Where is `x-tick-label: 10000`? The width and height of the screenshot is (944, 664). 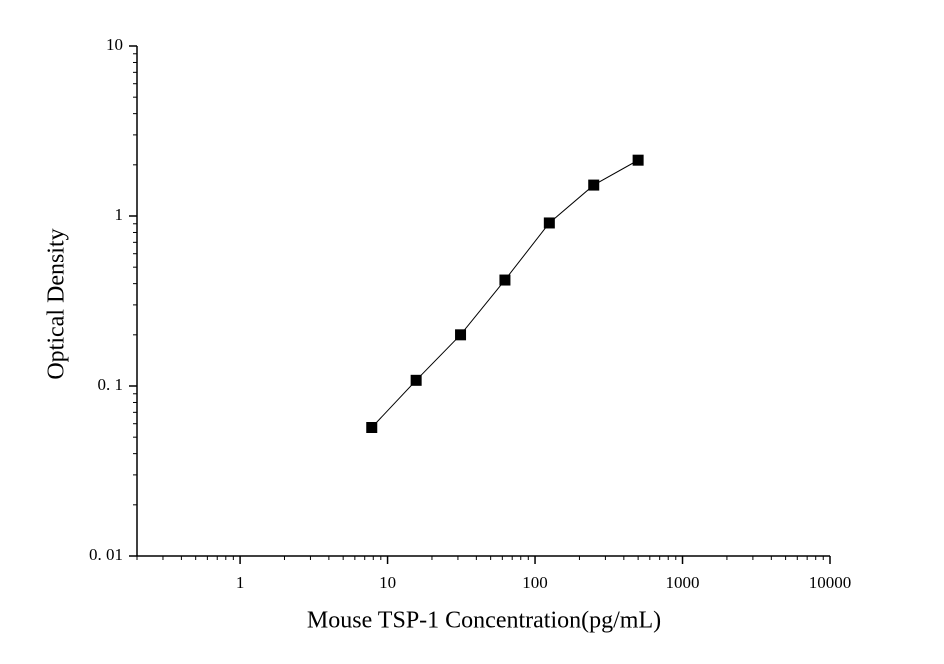 x-tick-label: 10000 is located at coordinates (830, 582).